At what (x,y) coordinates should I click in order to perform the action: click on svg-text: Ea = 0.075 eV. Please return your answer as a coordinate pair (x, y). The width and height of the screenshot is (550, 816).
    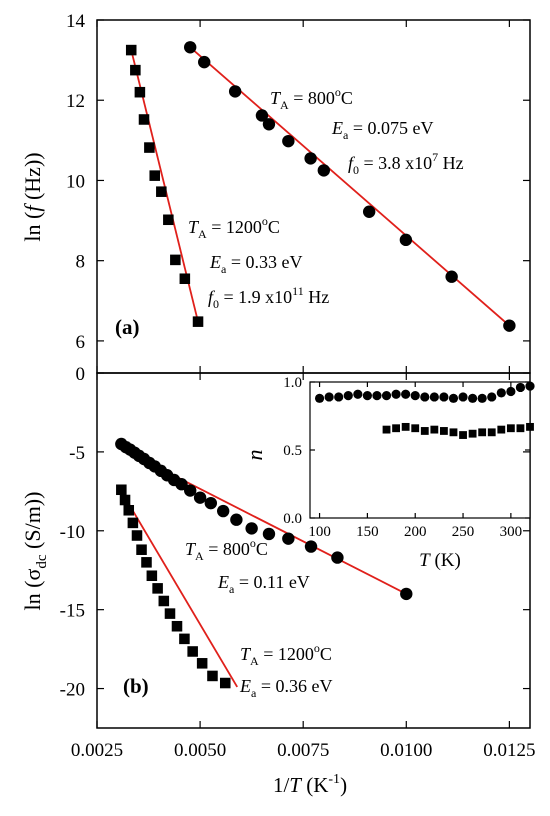
    Looking at the image, I should click on (382, 130).